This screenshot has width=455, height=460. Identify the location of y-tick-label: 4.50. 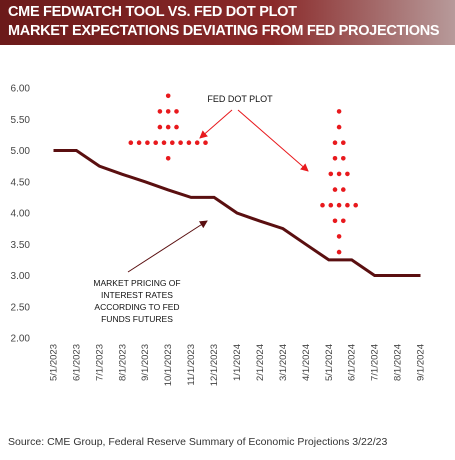
(21, 182).